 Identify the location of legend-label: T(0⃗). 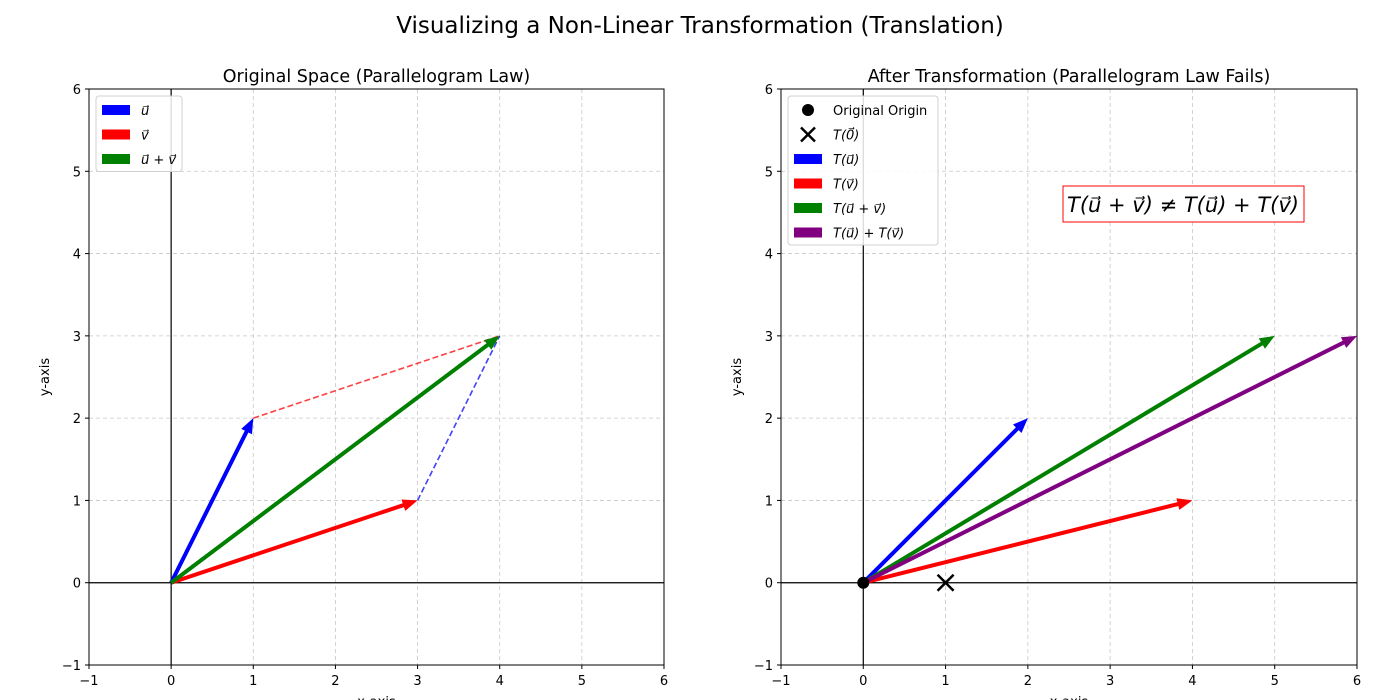
(846, 135).